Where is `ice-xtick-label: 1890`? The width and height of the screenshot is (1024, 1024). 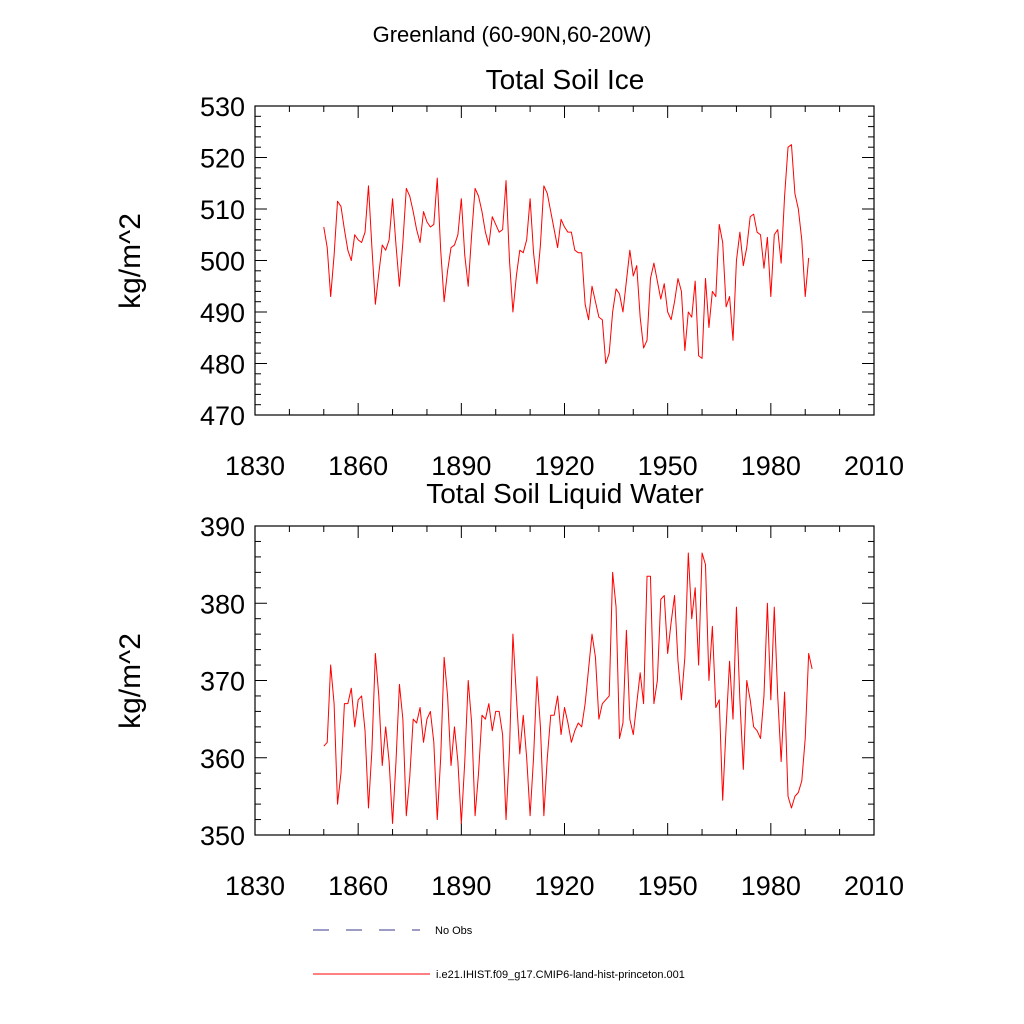 ice-xtick-label: 1890 is located at coordinates (461, 466).